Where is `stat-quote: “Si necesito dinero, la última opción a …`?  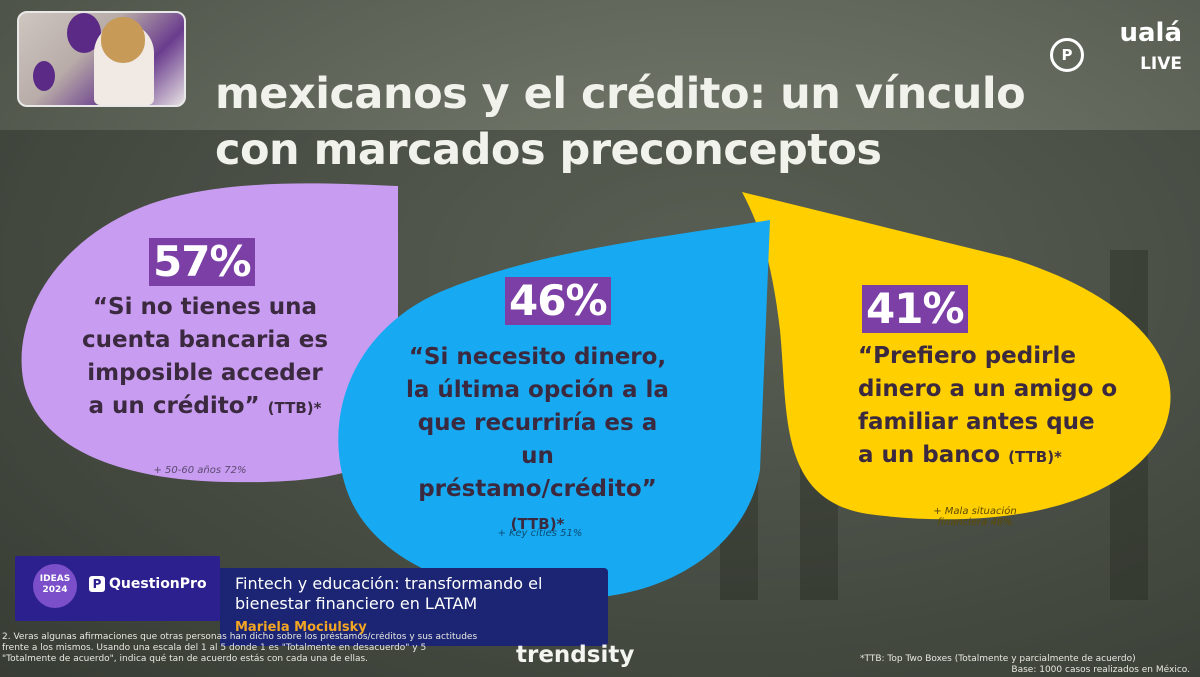 stat-quote: “Si necesito dinero, la última opción a … is located at coordinates (537, 441).